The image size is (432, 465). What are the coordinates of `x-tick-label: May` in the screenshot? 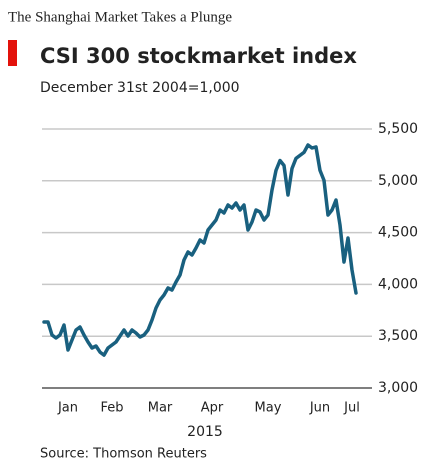 It's located at (268, 408).